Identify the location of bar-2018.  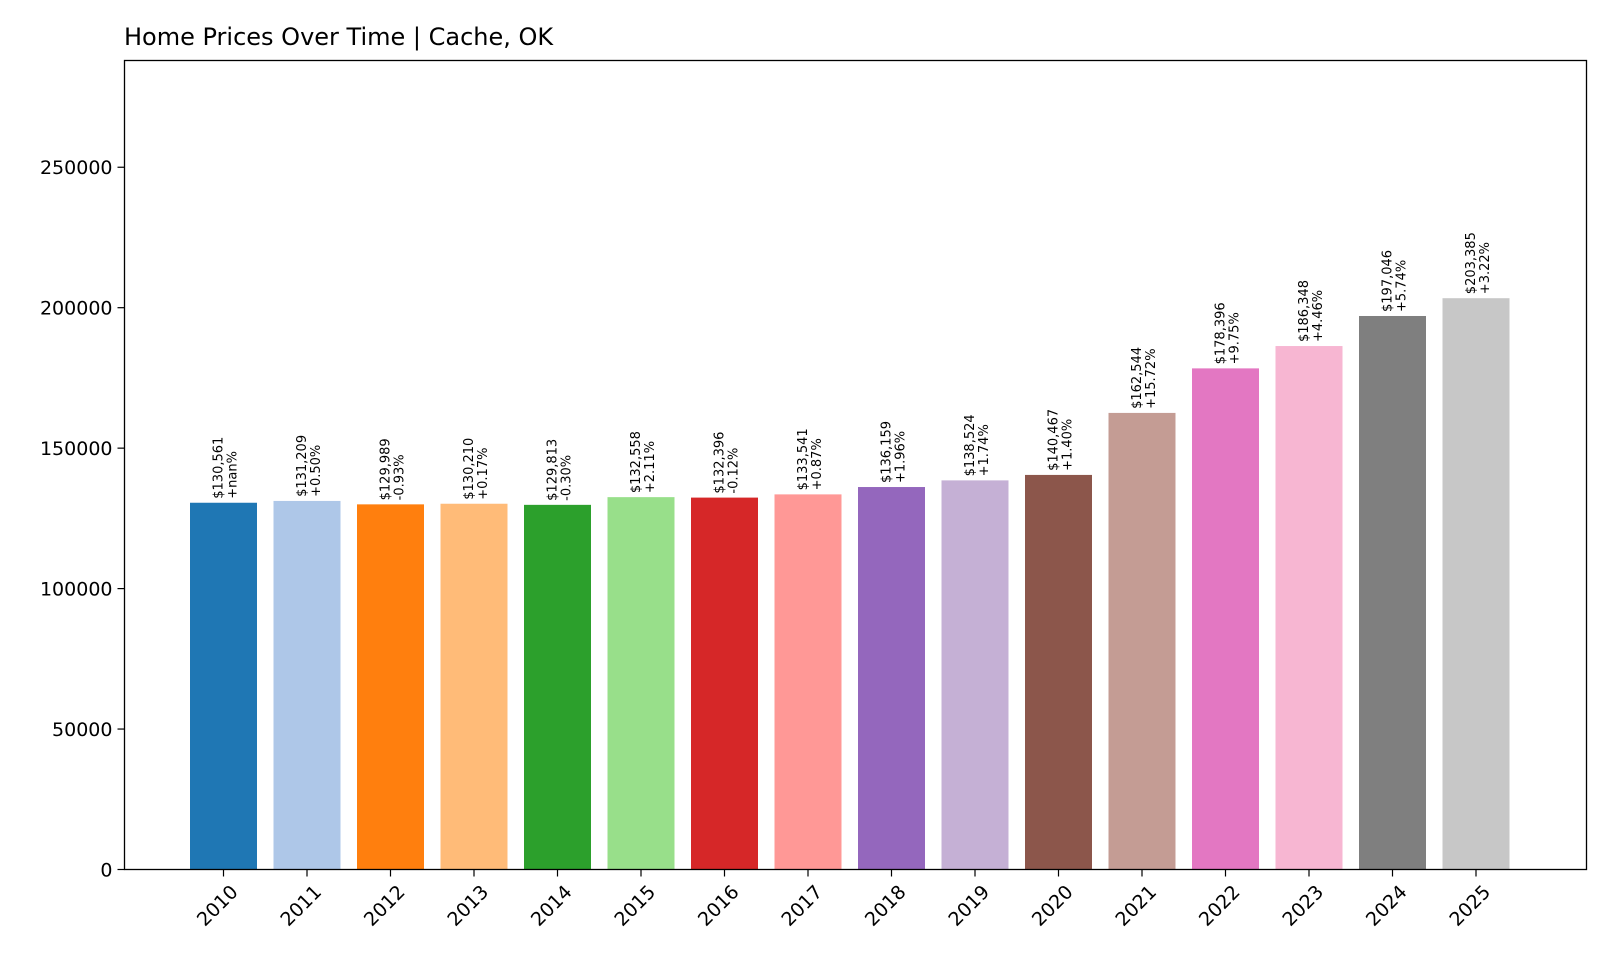
(891, 678).